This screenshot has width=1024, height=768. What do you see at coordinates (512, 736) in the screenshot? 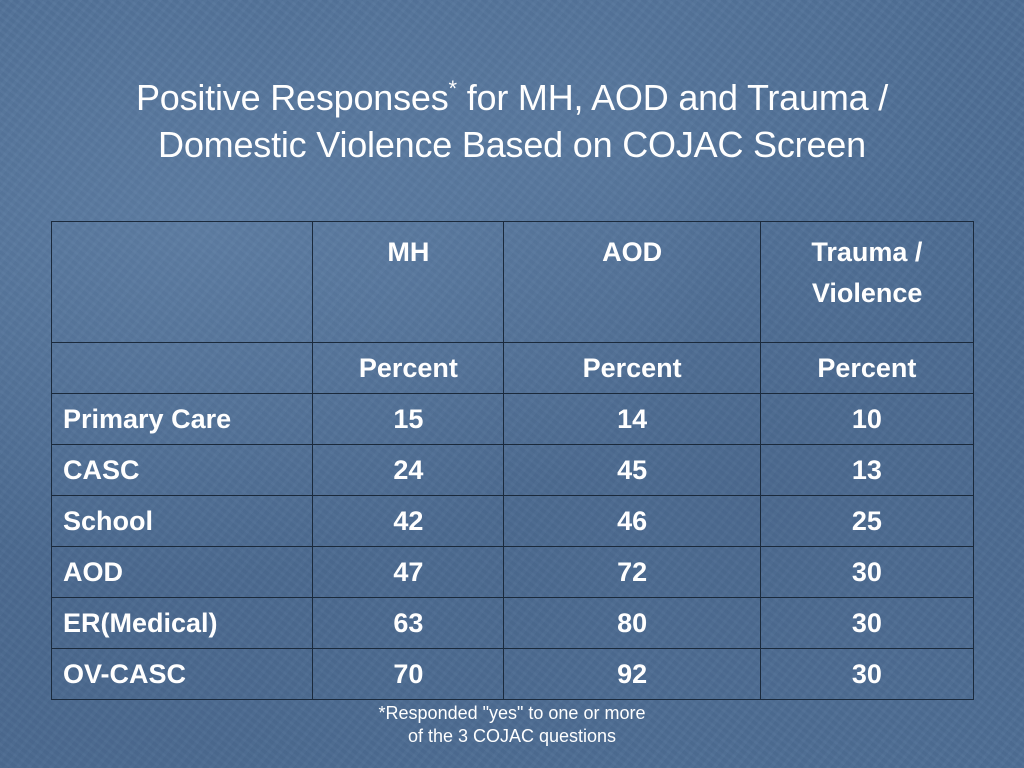
I see `footnote-line-2: of the 3 COJAC questions` at bounding box center [512, 736].